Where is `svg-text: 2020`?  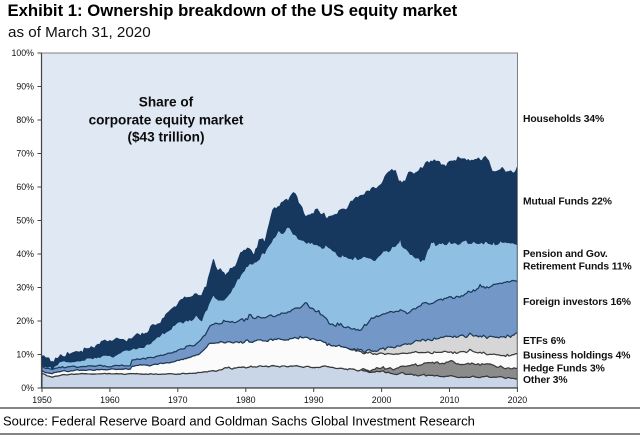
svg-text: 2020 is located at coordinates (518, 400).